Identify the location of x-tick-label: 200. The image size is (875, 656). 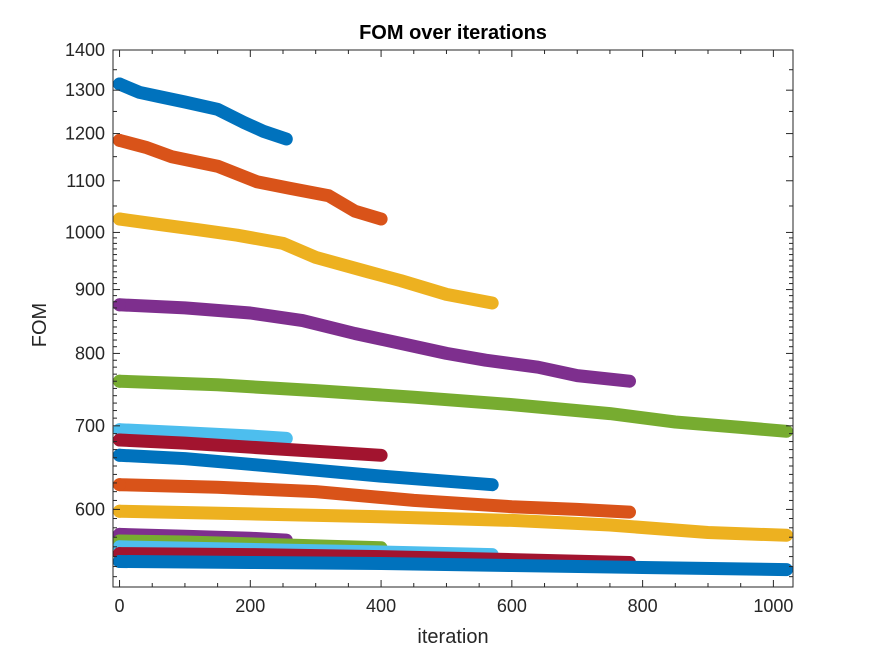
(250, 606).